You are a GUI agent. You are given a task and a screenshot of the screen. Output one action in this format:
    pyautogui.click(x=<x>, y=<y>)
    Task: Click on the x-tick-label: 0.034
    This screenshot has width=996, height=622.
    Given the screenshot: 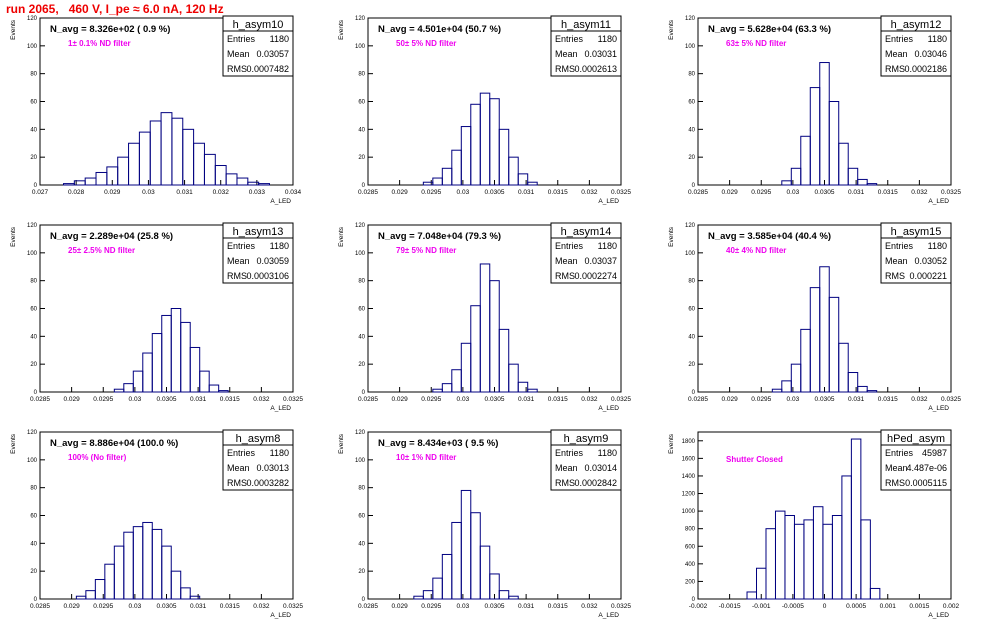 What is the action you would take?
    pyautogui.click(x=293, y=192)
    